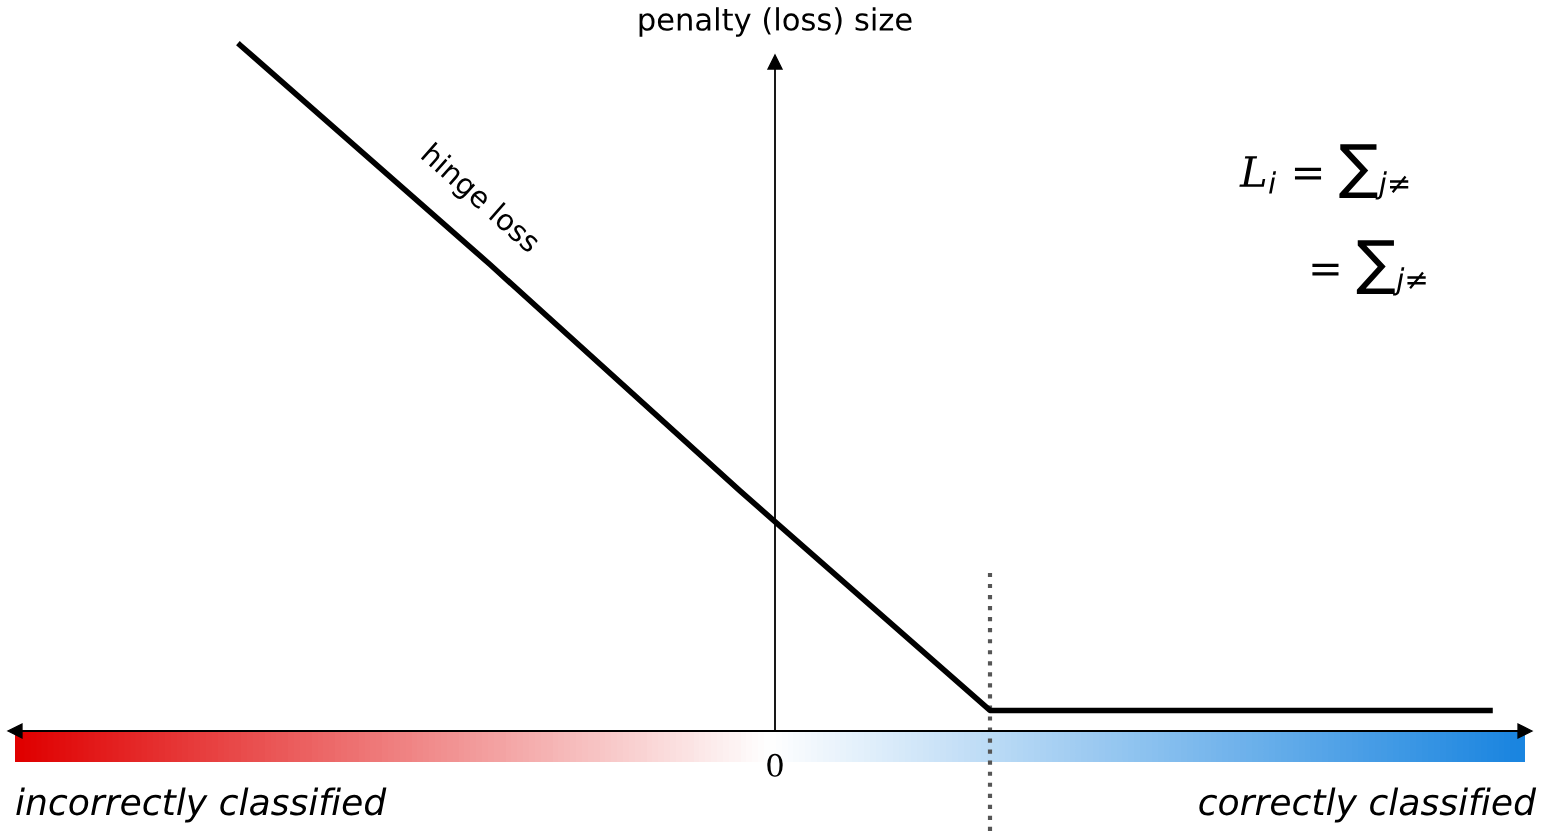  Describe the element at coordinates (201, 805) in the screenshot. I see `text: incorrectly classified` at that location.